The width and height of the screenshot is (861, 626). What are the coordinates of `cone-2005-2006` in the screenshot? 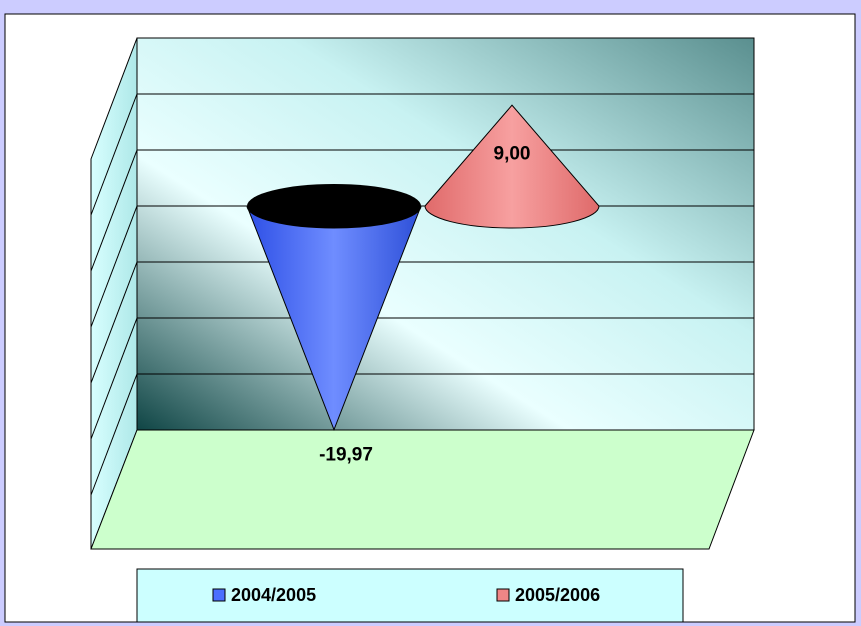 It's located at (512, 166).